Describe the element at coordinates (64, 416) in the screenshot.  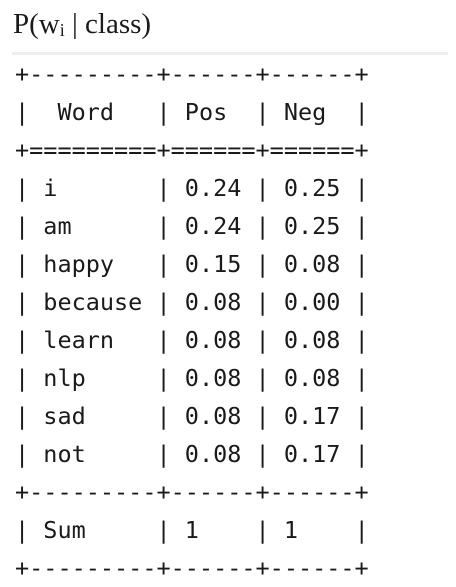
I see `word-cell: sad` at that location.